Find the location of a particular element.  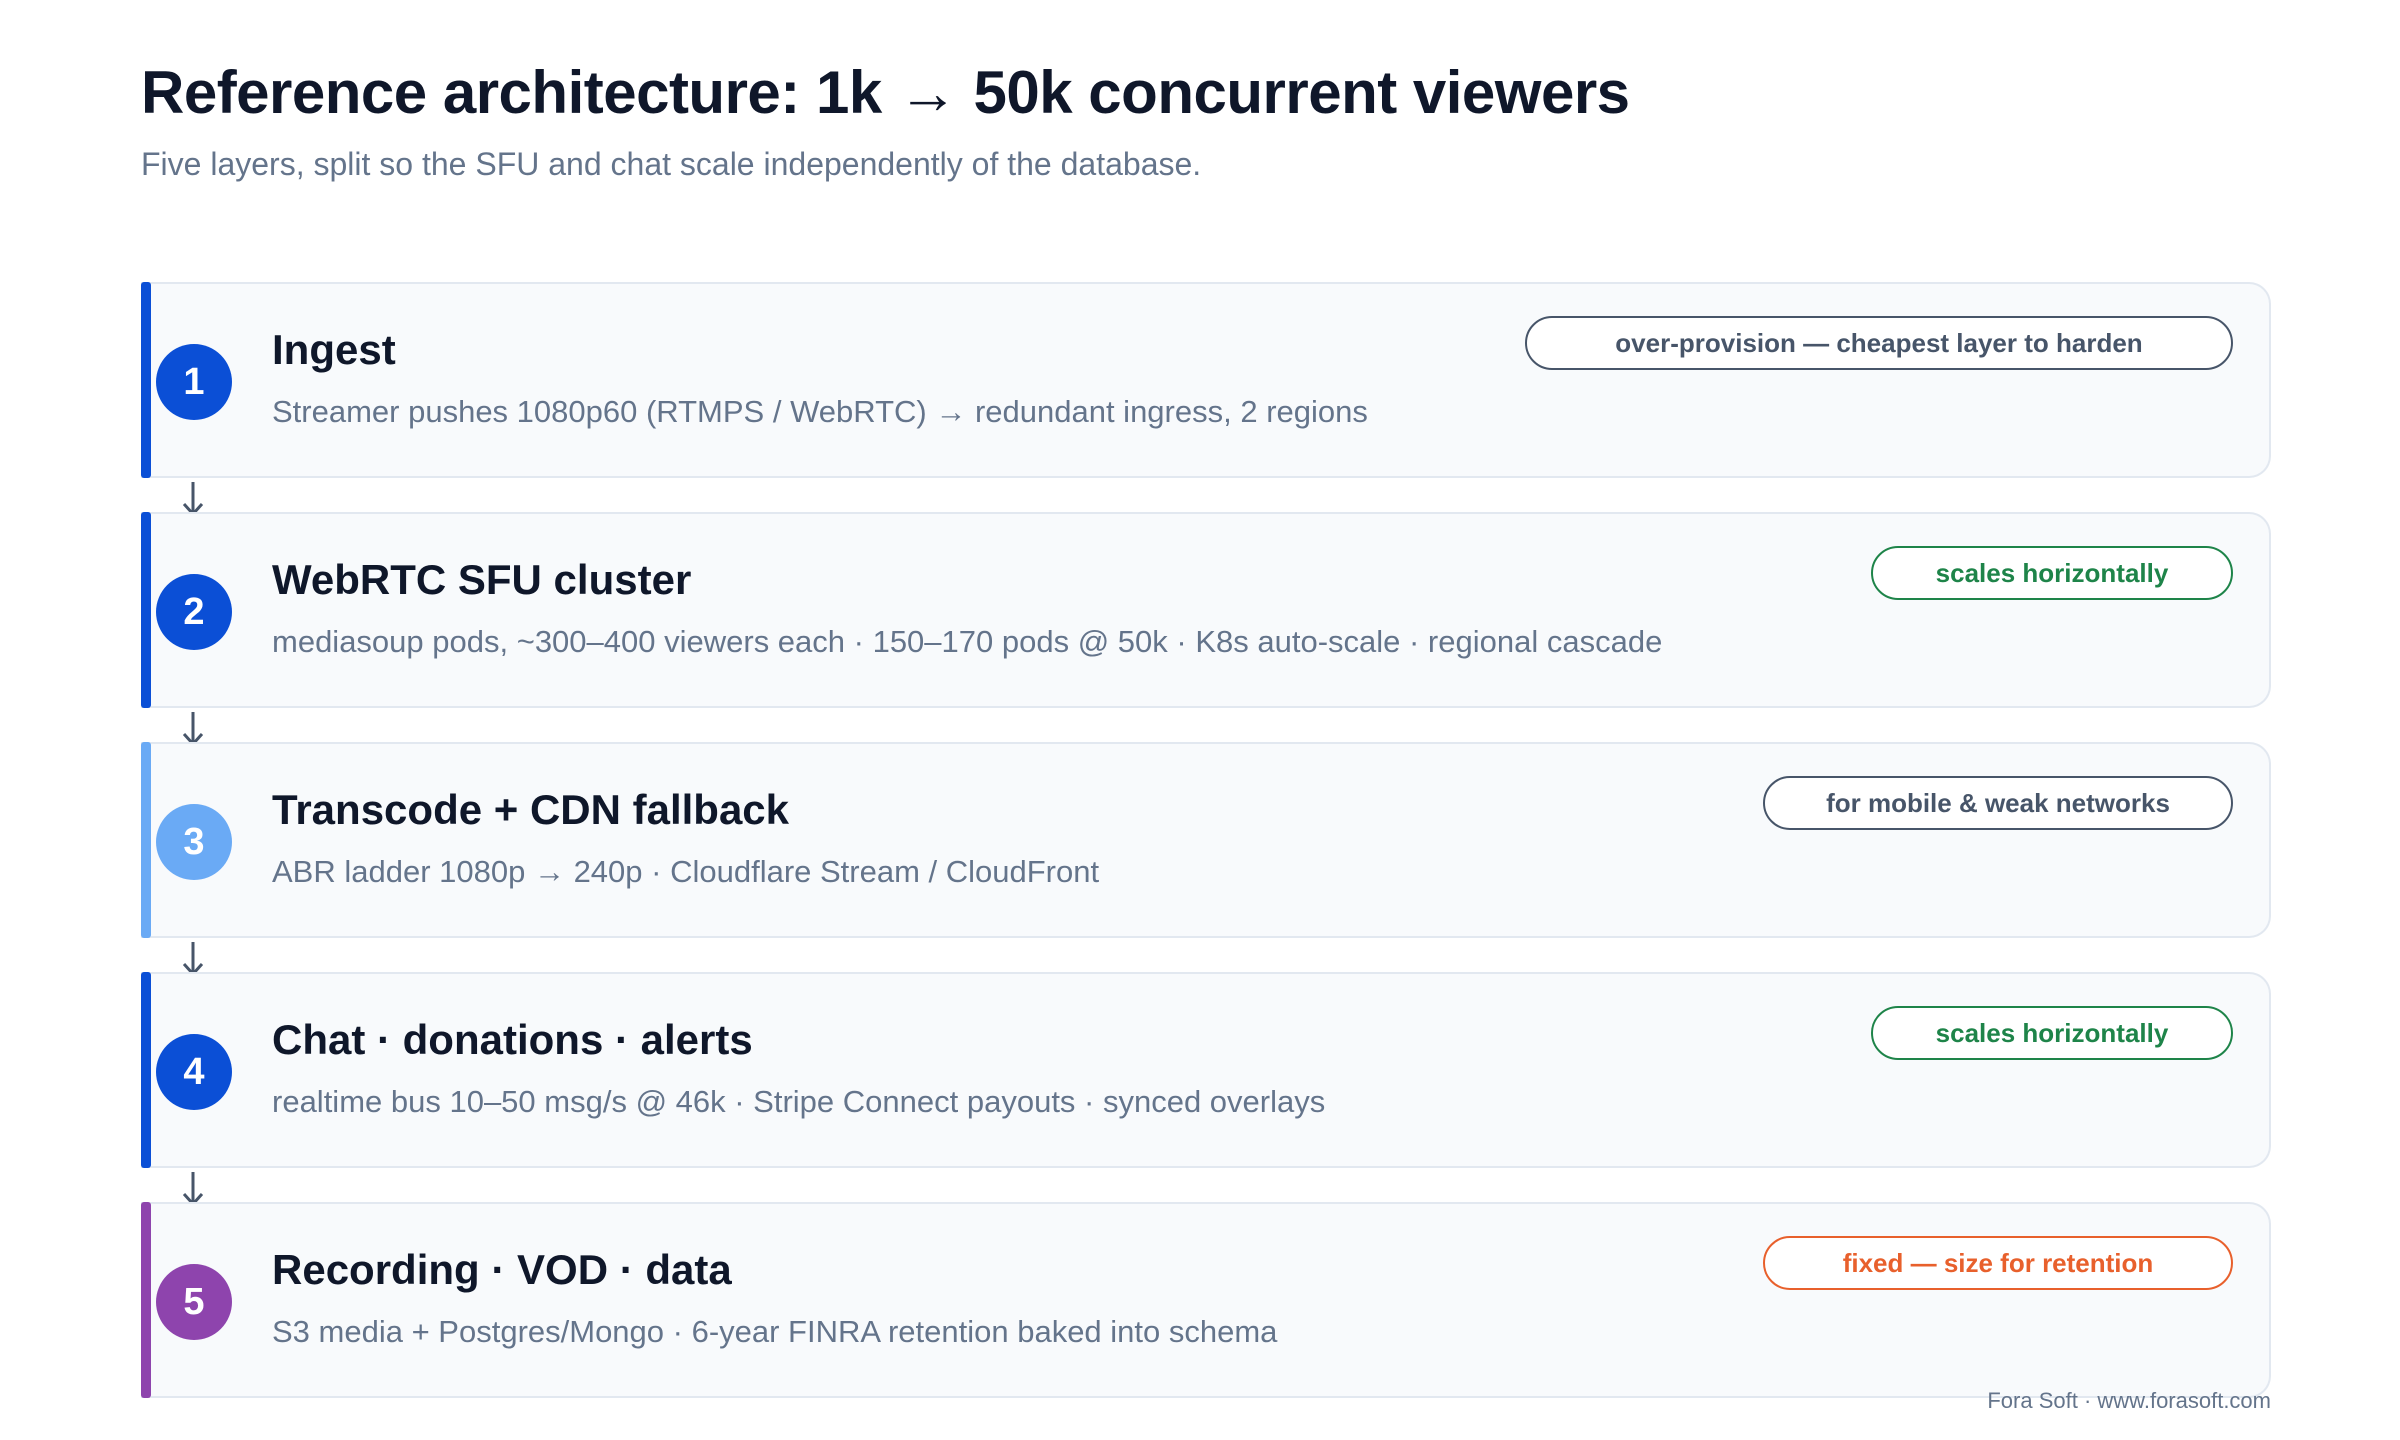

layer-number-badge: 4 is located at coordinates (194, 1072).